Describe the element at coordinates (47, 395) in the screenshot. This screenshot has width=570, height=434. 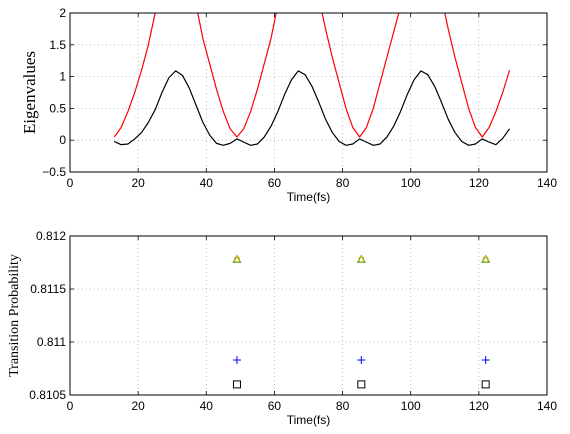
I see `y-tick-label: 0.8105` at that location.